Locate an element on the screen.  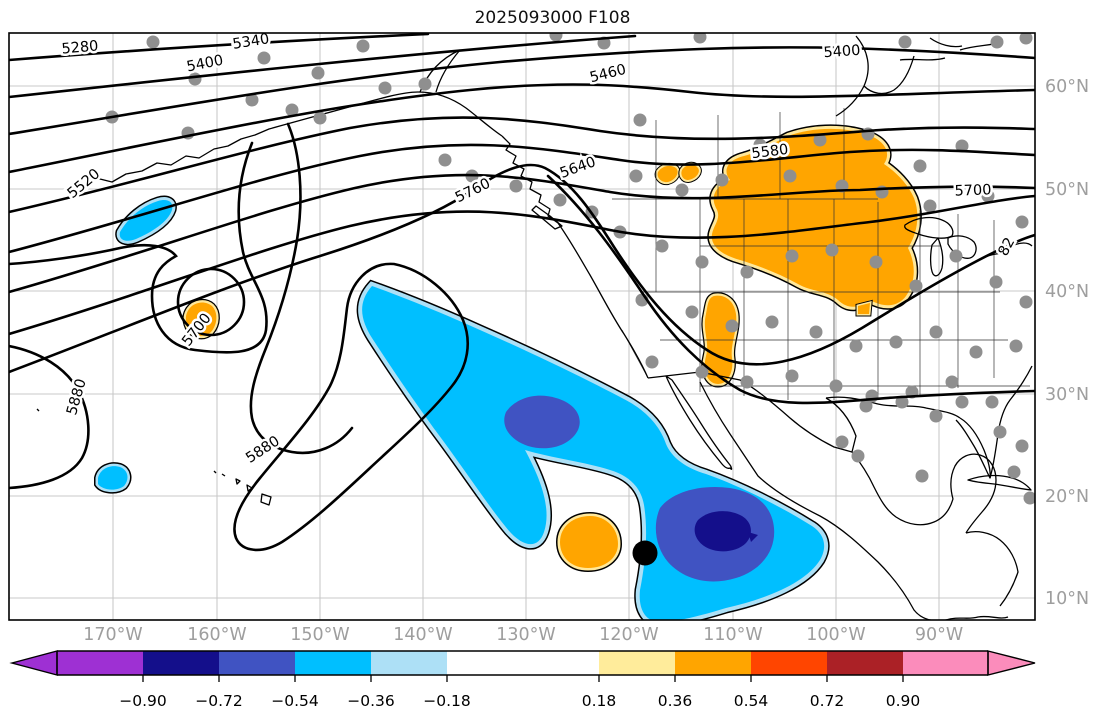
colorbar-tick-−0.18: −0.18 is located at coordinates (447, 701).